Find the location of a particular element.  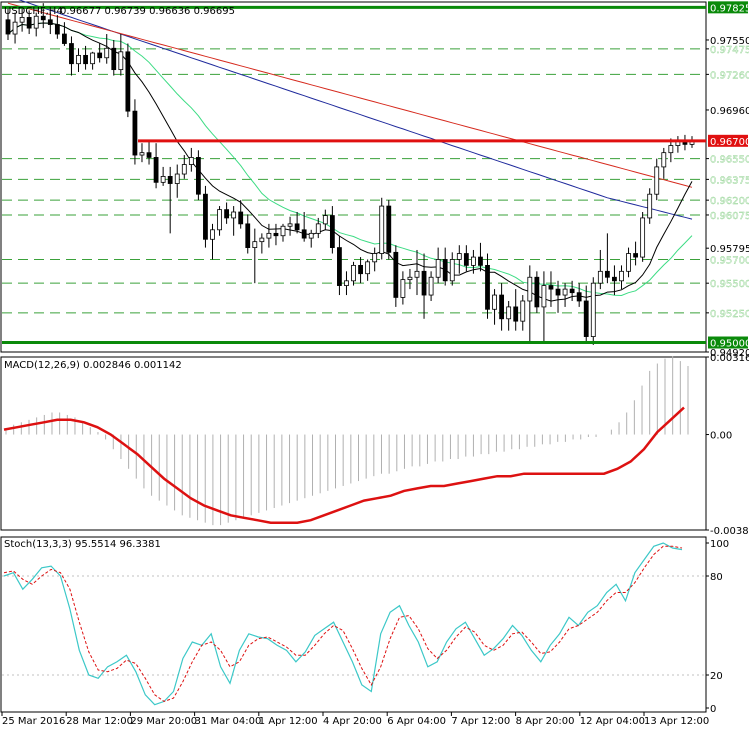

time-tick-label: 8 Apr 20:00 is located at coordinates (545, 721).